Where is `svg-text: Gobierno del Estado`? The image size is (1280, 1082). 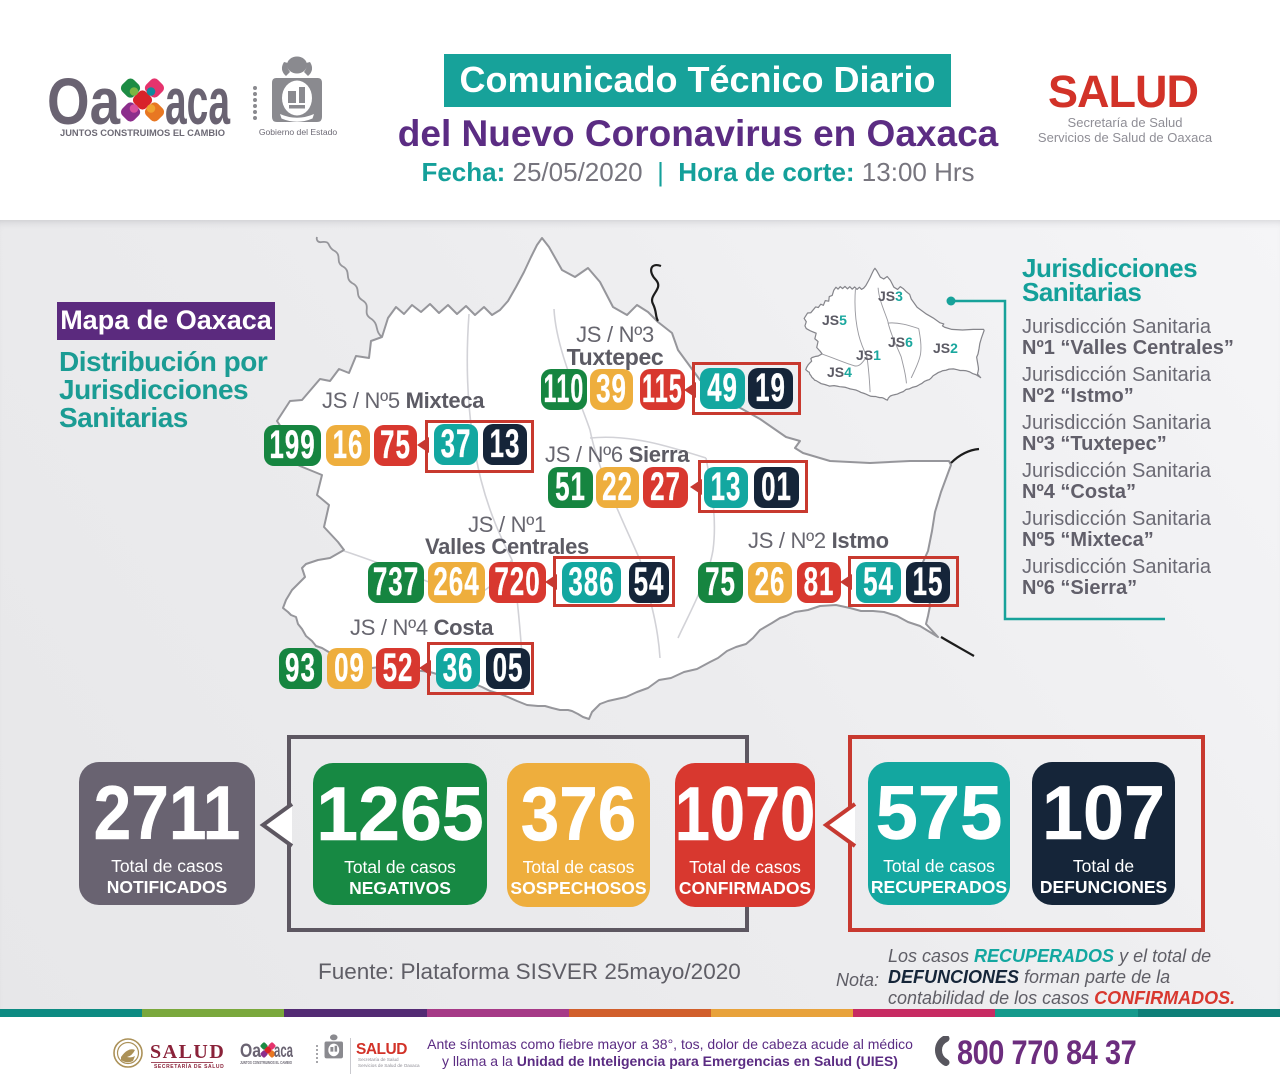
svg-text: Gobierno del Estado is located at coordinates (298, 132).